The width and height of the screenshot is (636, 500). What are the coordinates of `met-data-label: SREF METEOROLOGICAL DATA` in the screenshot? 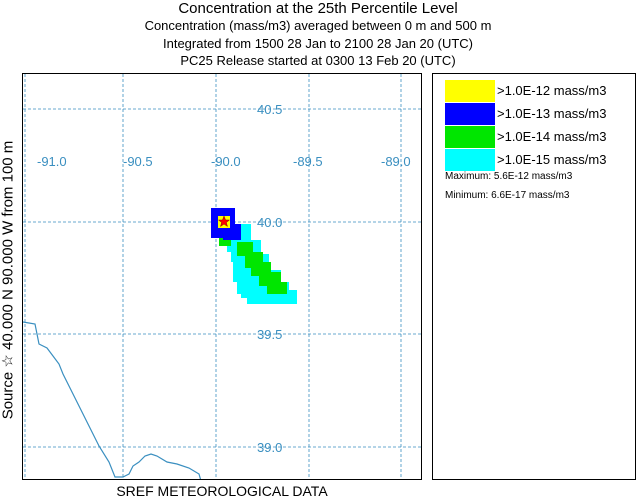 It's located at (222, 491).